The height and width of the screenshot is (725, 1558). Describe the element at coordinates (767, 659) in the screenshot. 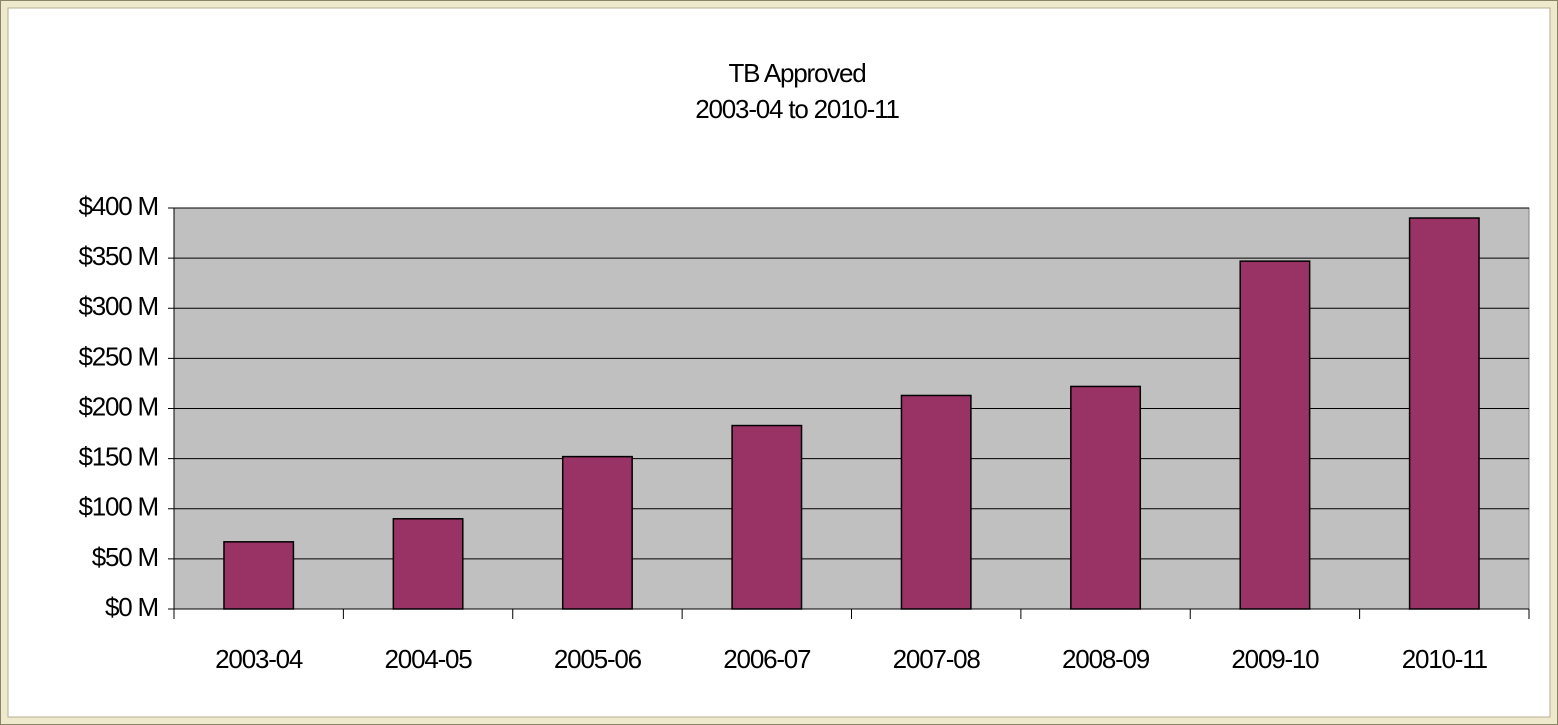

I see `x-tick-label: 2006-07` at that location.